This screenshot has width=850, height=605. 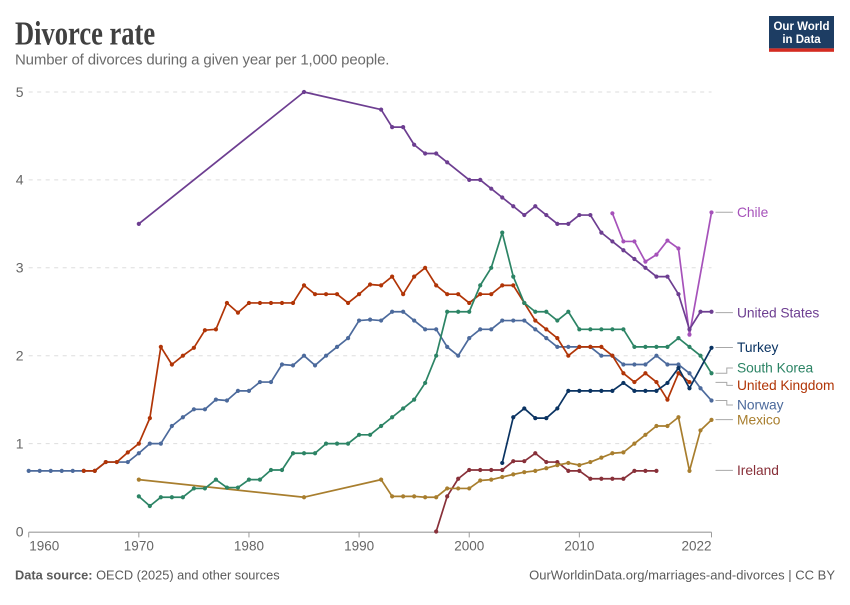 What do you see at coordinates (778, 312) in the screenshot?
I see `svg-text: United States` at bounding box center [778, 312].